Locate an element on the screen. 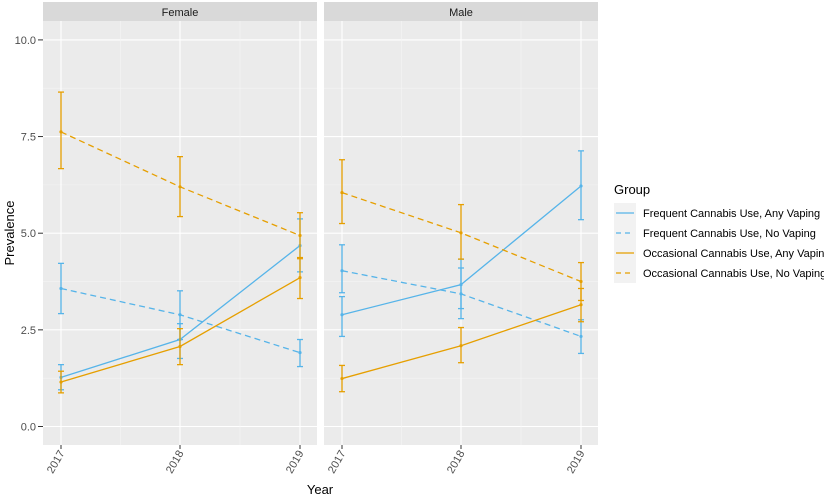  y-tick-label: 2.5 is located at coordinates (28, 331).